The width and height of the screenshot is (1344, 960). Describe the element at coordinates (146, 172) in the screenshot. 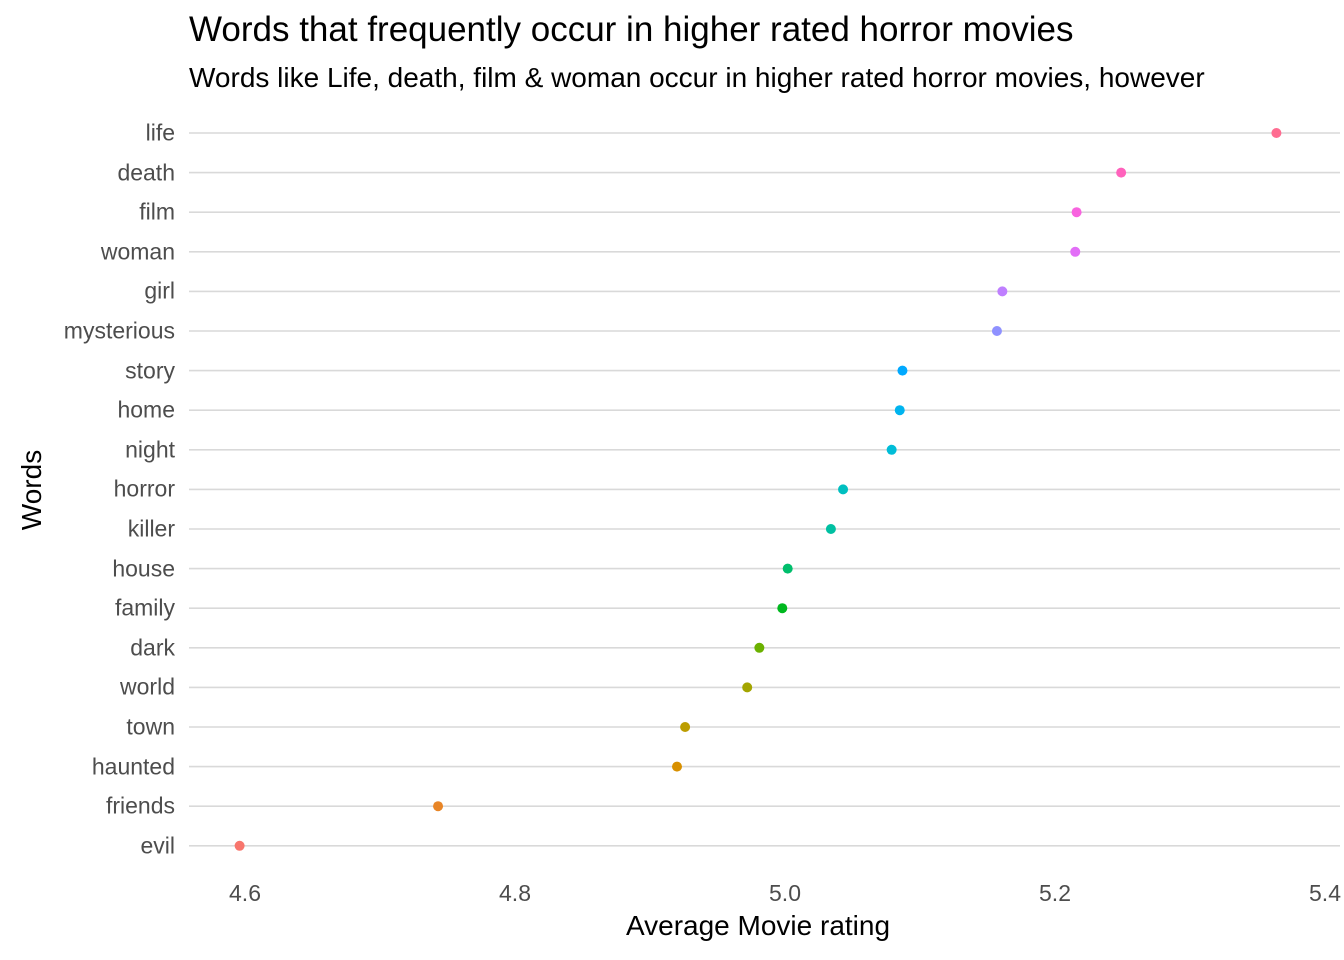

I see `y-tick-label: death` at that location.